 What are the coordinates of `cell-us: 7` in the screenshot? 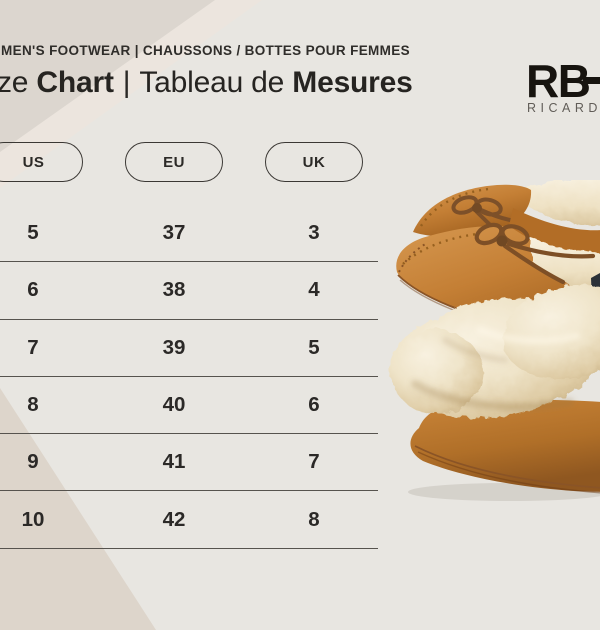 It's located at (33, 347).